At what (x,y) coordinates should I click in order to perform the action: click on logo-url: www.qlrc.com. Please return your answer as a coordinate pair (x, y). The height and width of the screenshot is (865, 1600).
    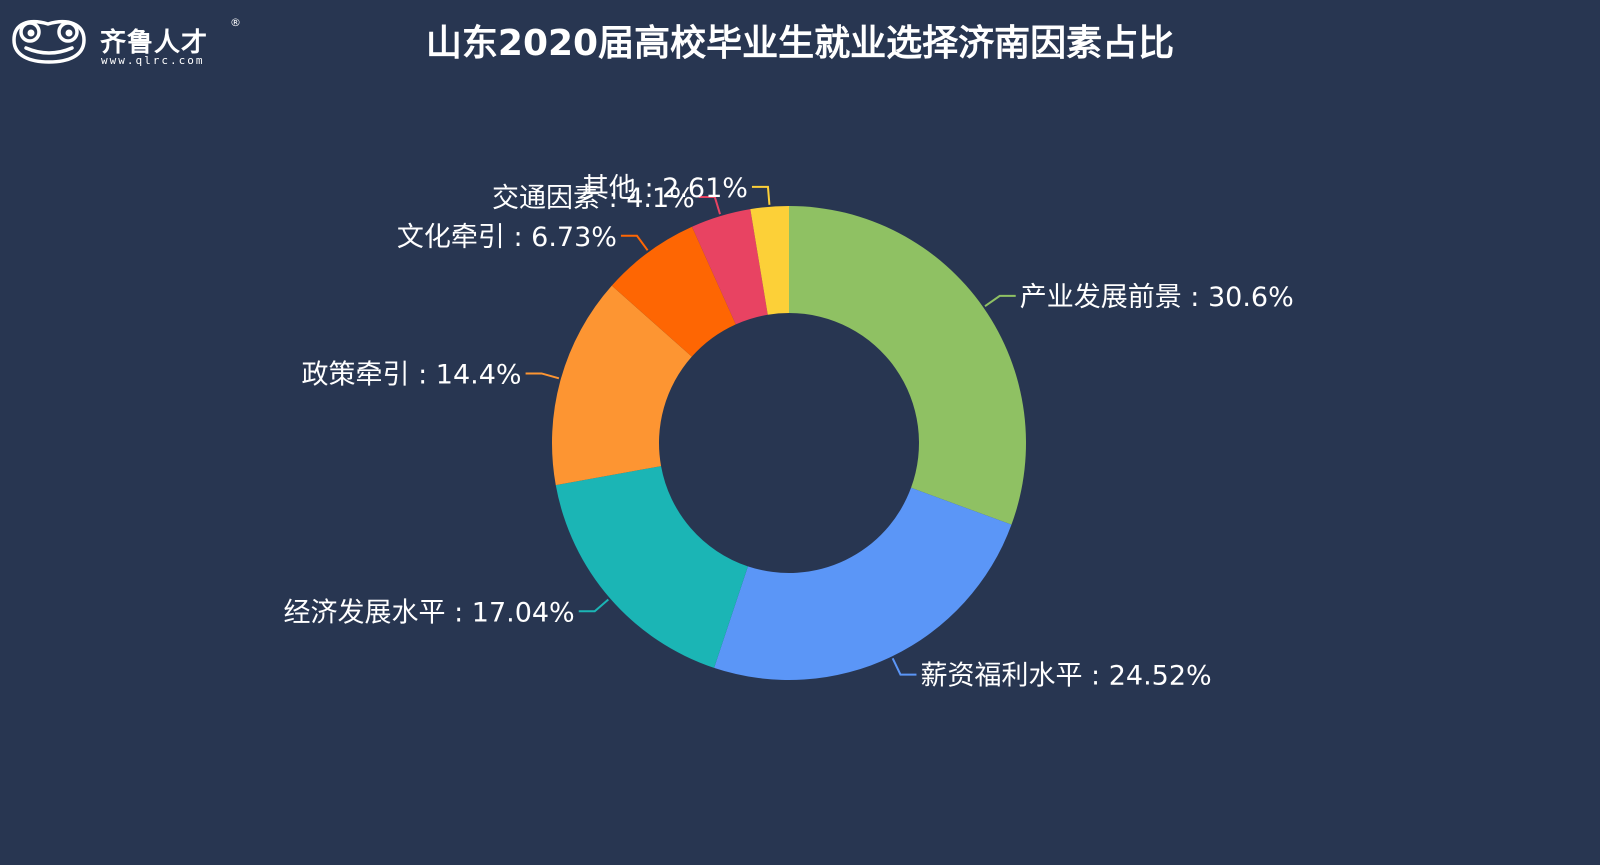
    Looking at the image, I should click on (153, 60).